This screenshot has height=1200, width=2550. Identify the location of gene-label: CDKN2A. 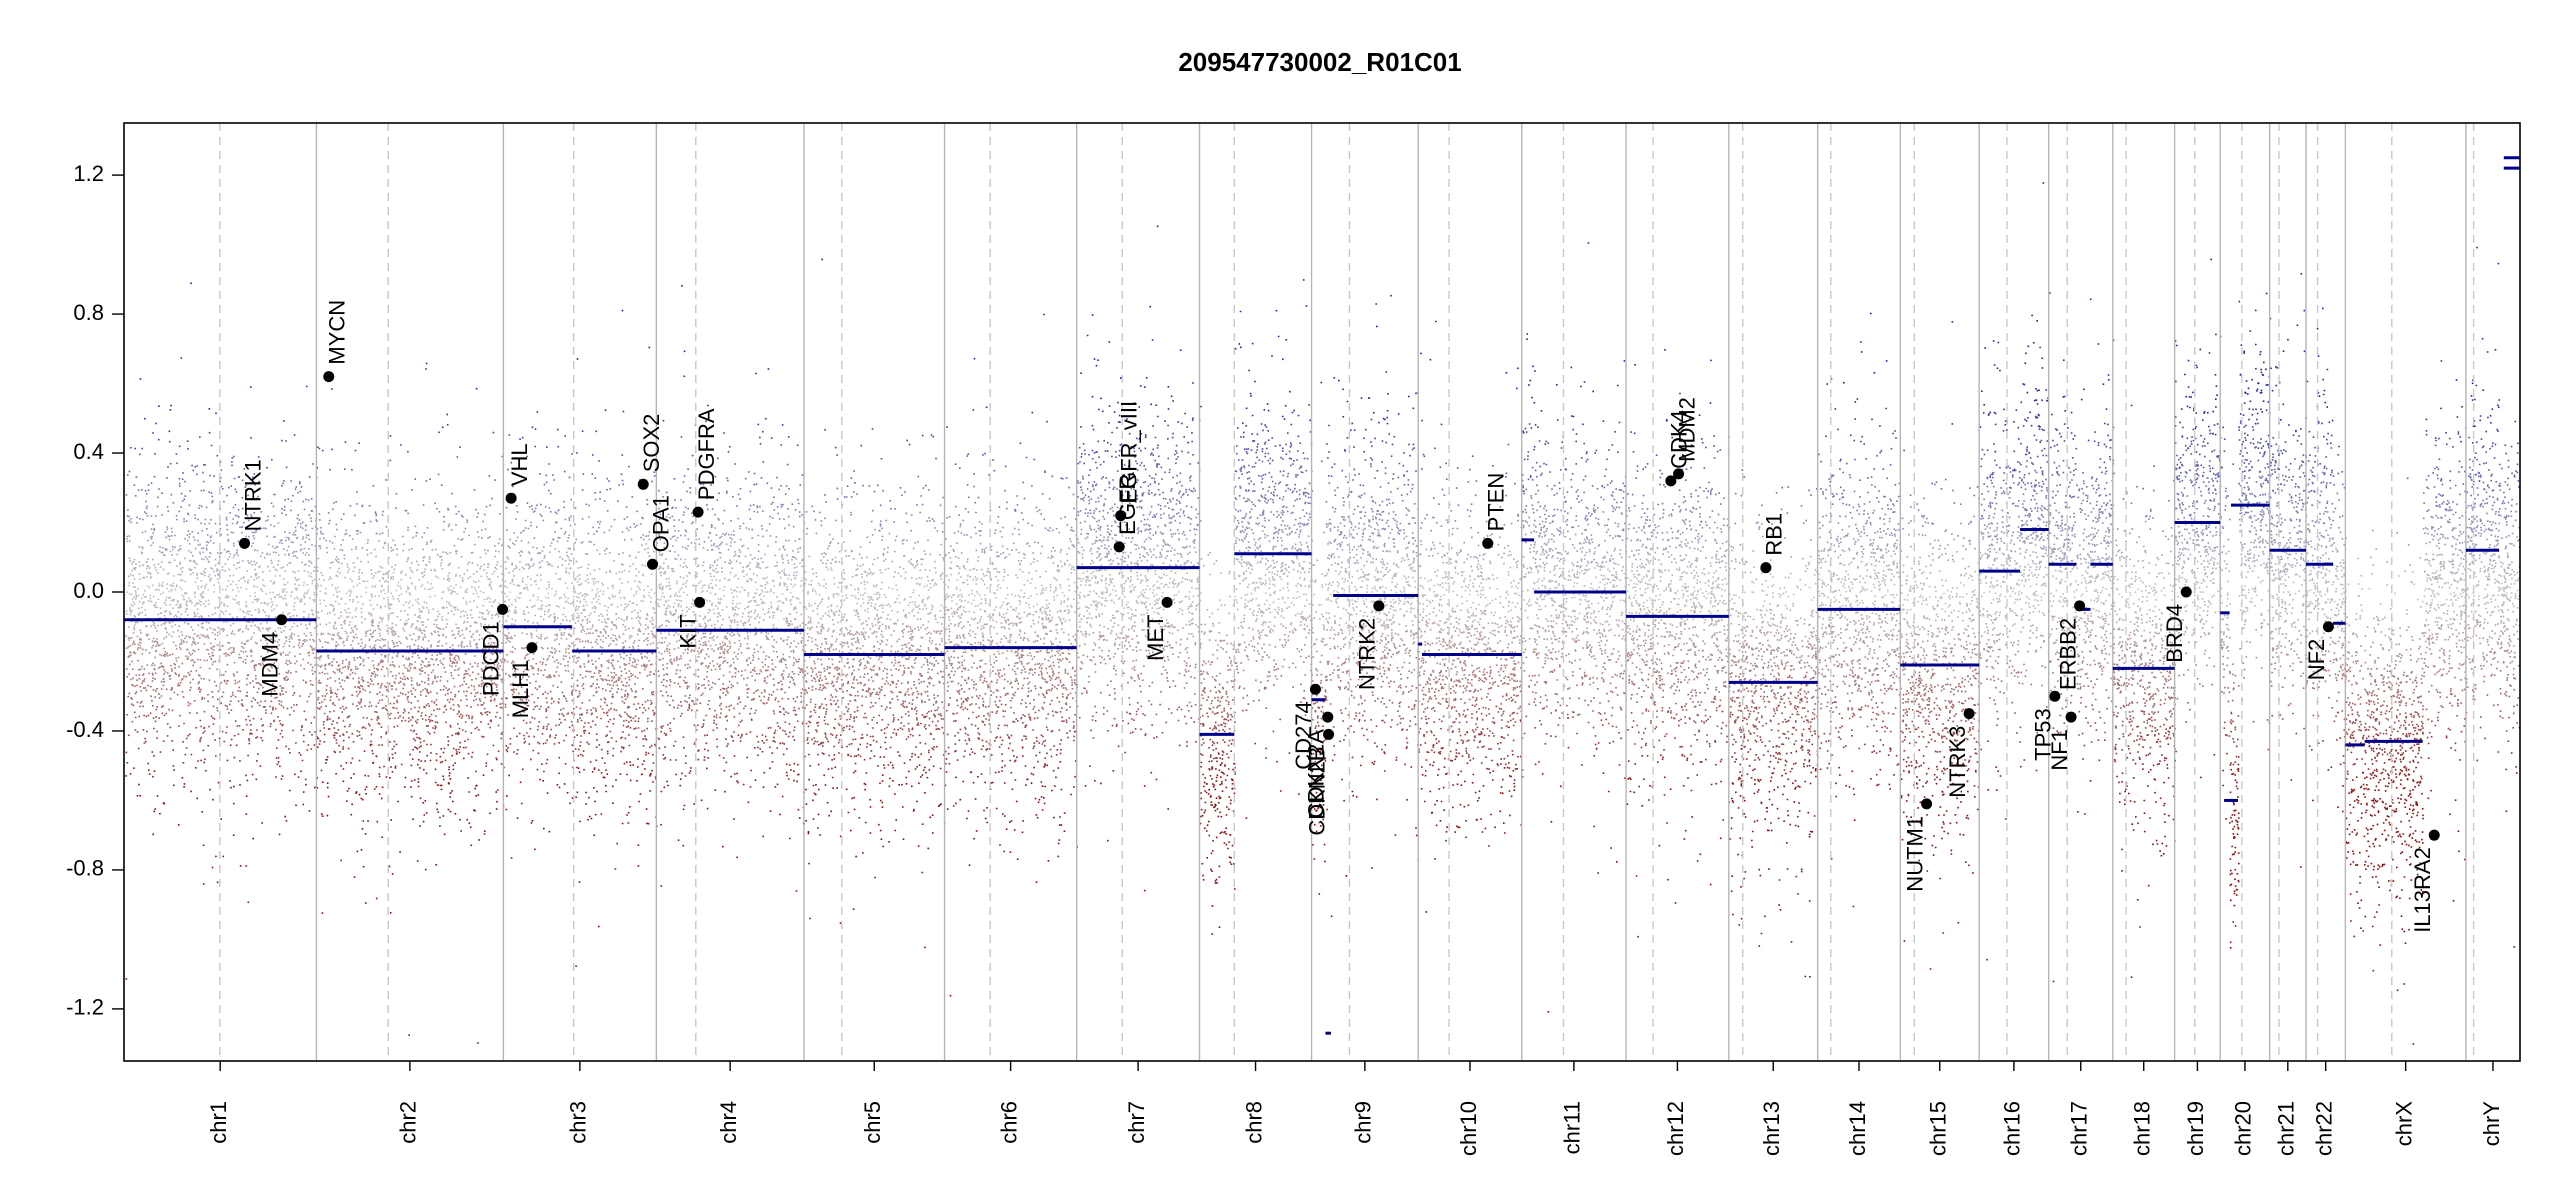
(1316, 774).